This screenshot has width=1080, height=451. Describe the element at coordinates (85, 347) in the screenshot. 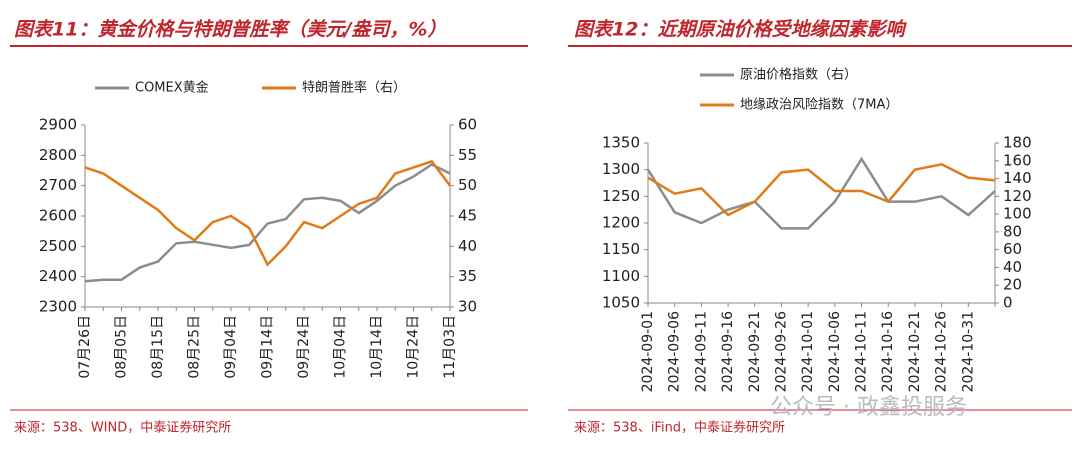

I see `x-tick-label: 07月26日` at that location.